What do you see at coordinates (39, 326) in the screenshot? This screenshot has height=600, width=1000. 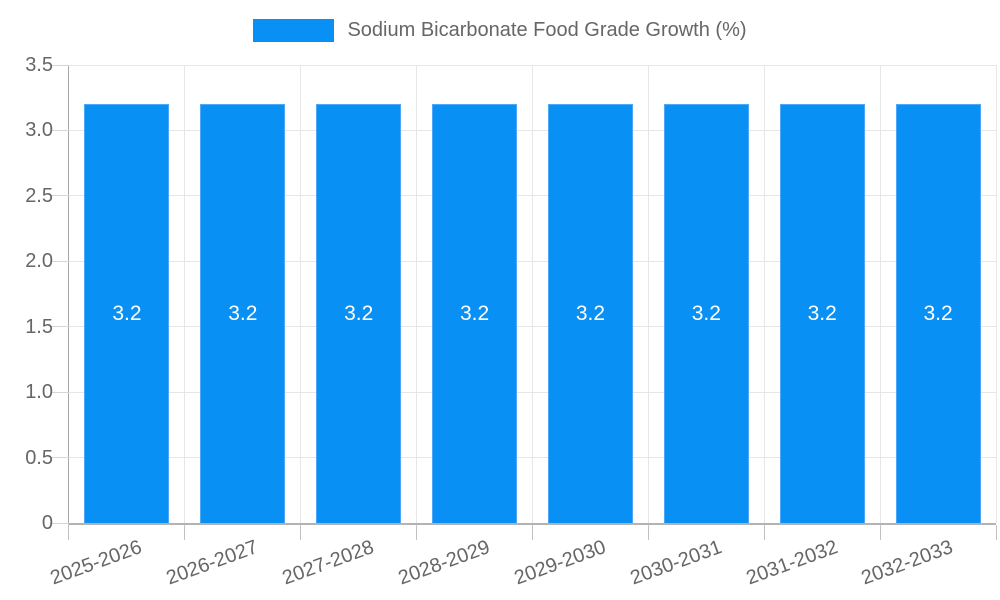 I see `y-axis-tick-label: 1.5` at bounding box center [39, 326].